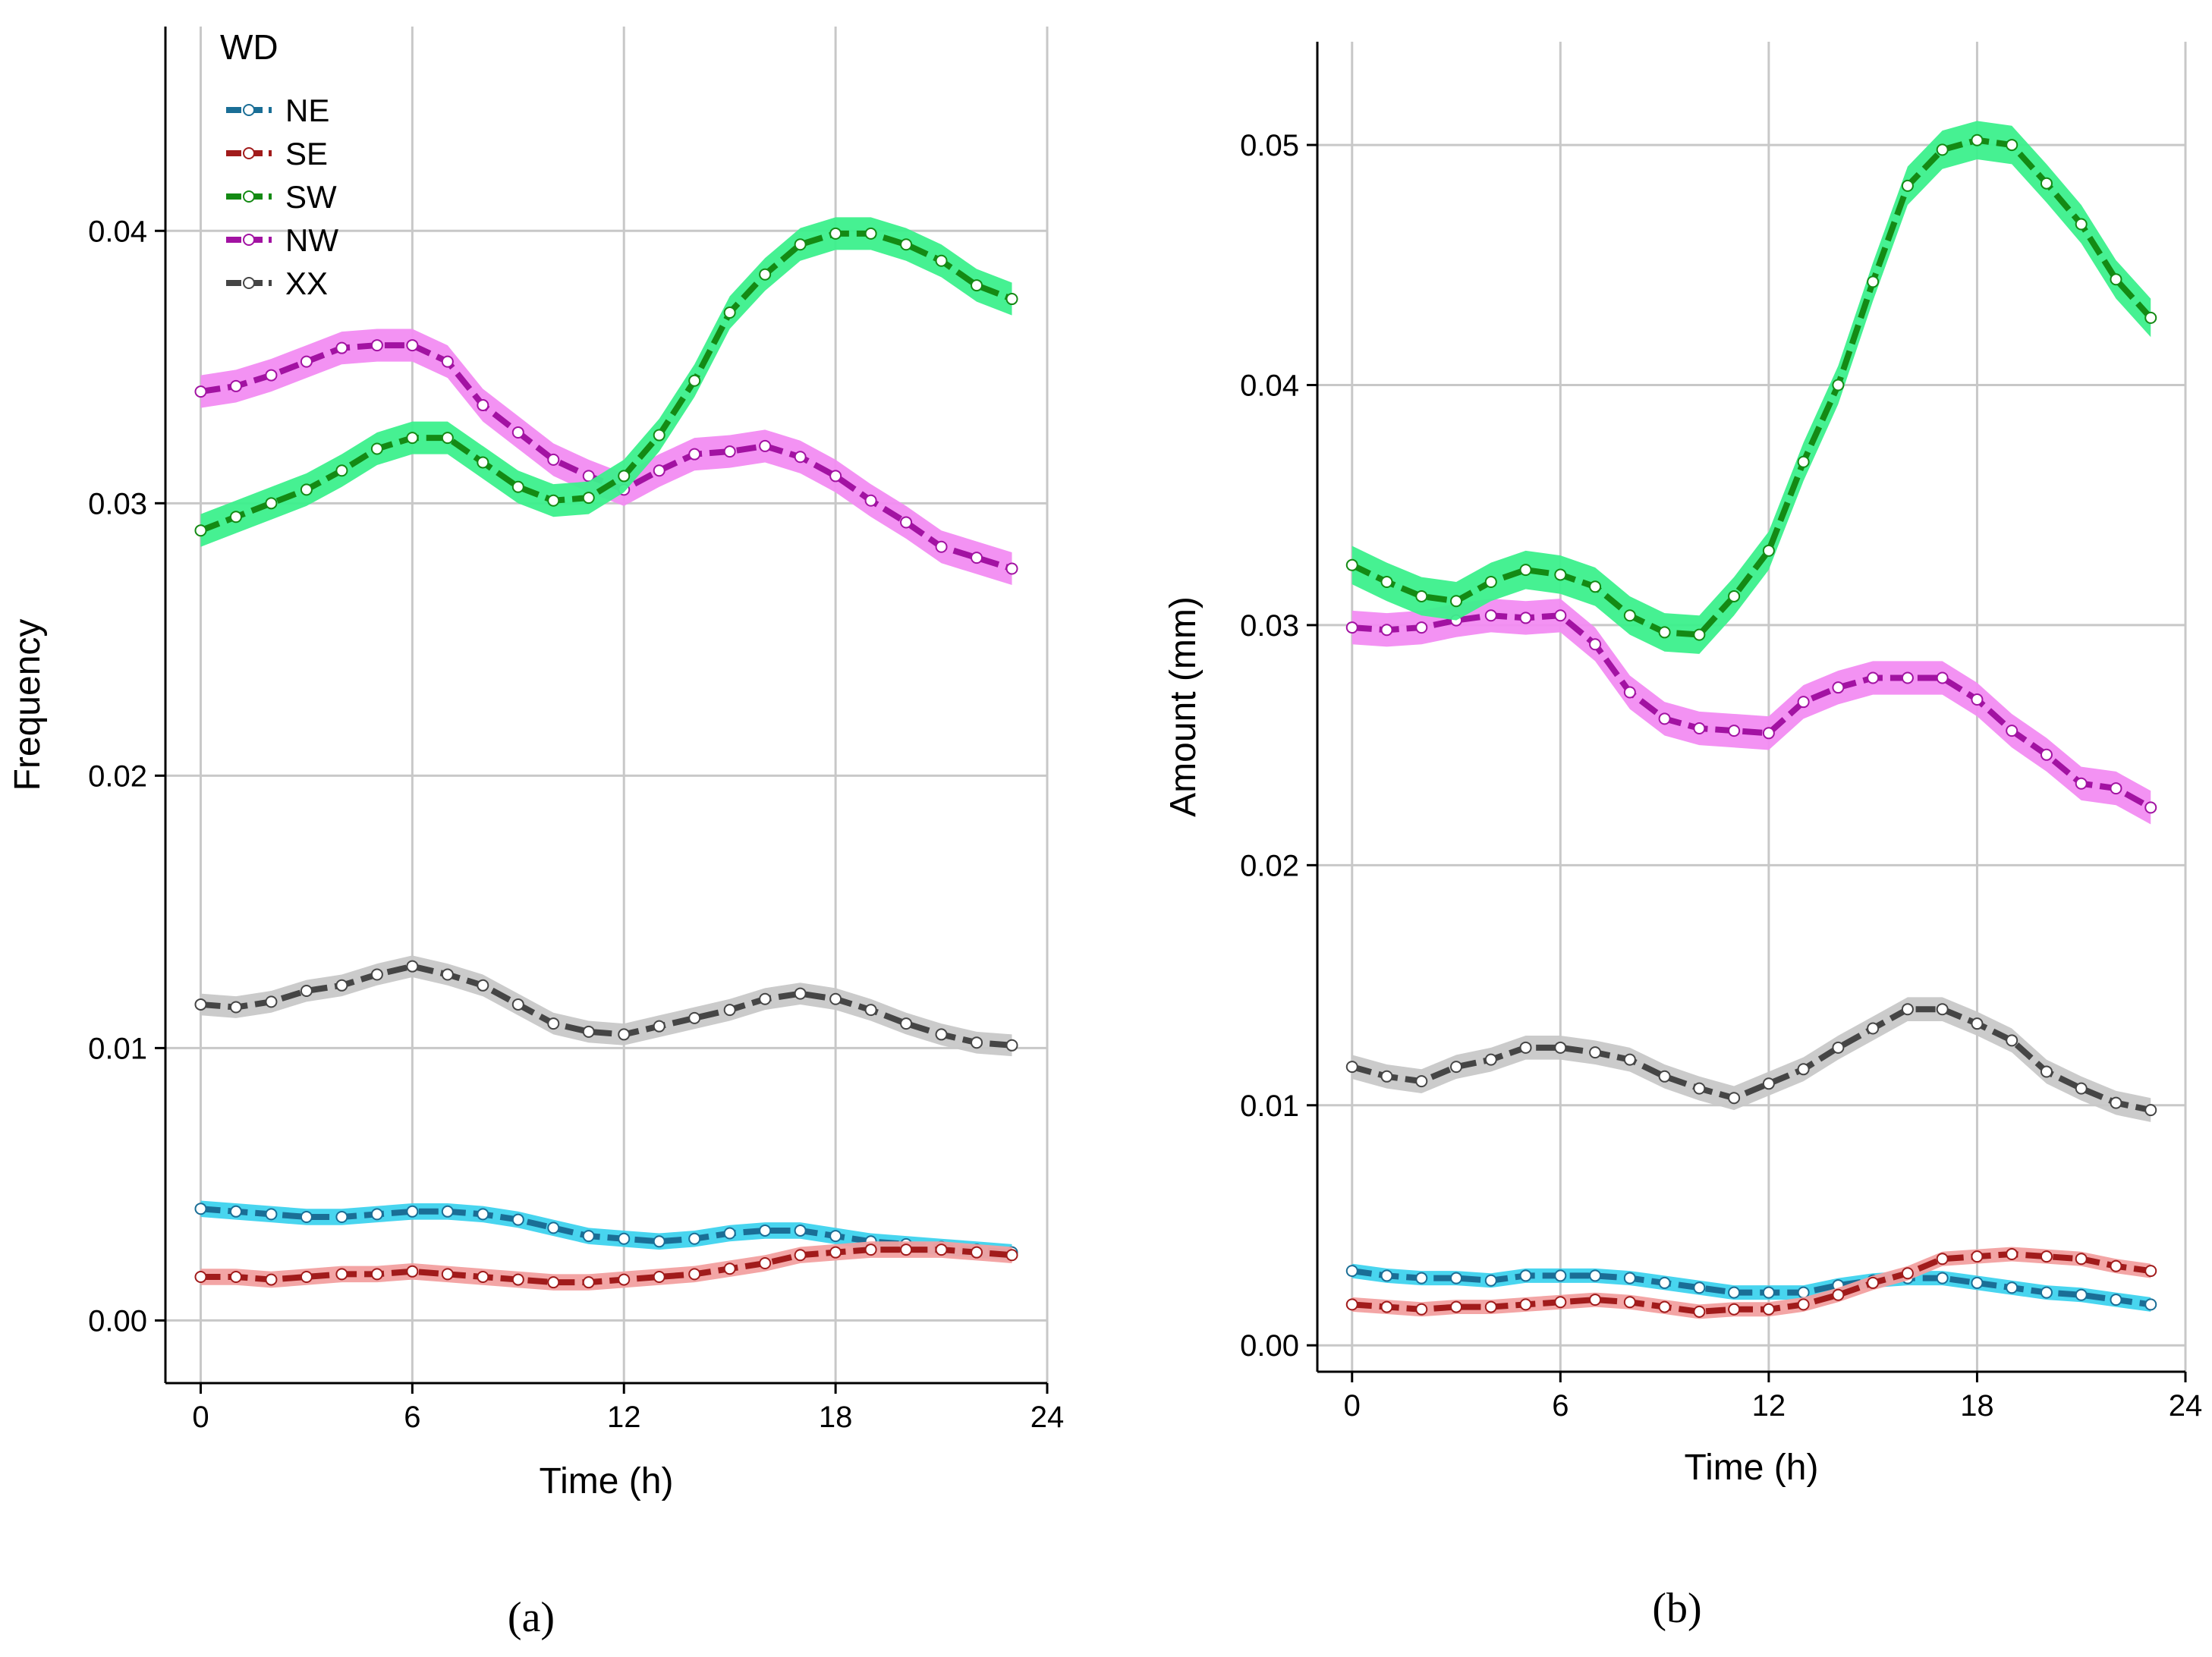  I want to click on x-tick-label: 6, so click(412, 1417).